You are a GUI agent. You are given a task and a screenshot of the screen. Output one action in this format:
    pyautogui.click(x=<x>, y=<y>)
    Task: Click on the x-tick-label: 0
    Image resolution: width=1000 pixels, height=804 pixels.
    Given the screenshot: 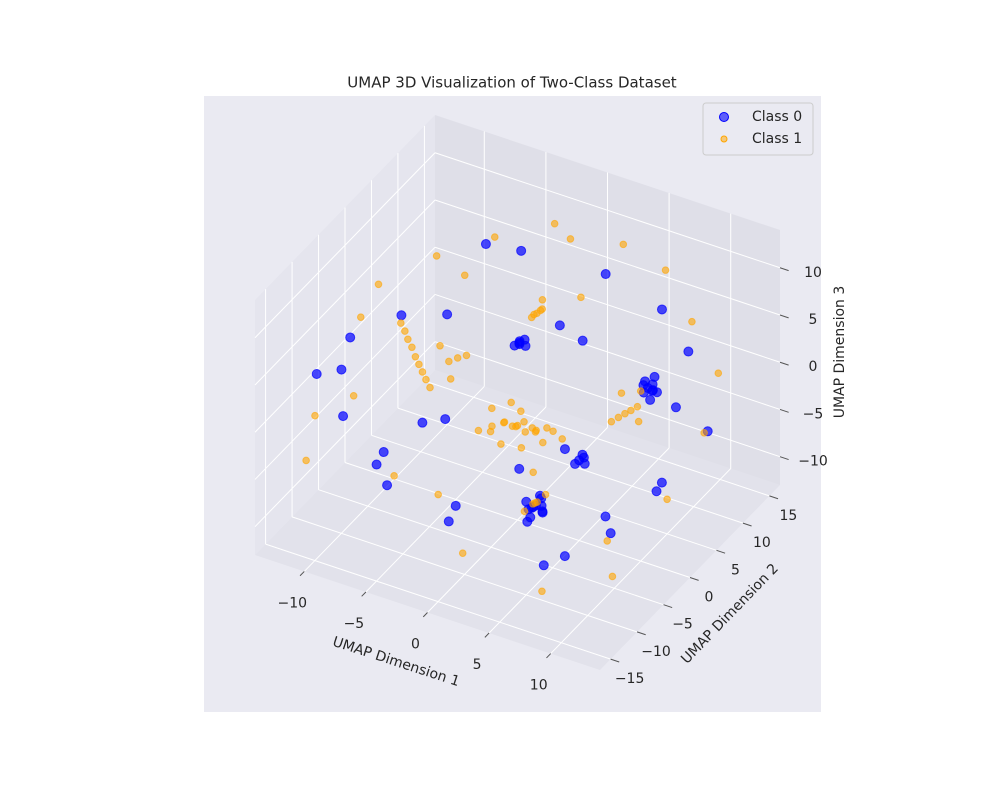 What is the action you would take?
    pyautogui.click(x=415, y=645)
    